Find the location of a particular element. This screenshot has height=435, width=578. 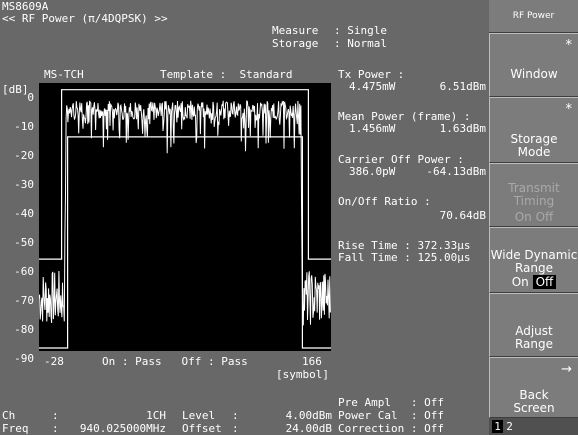

transmit-timing-on: On is located at coordinates (523, 217).